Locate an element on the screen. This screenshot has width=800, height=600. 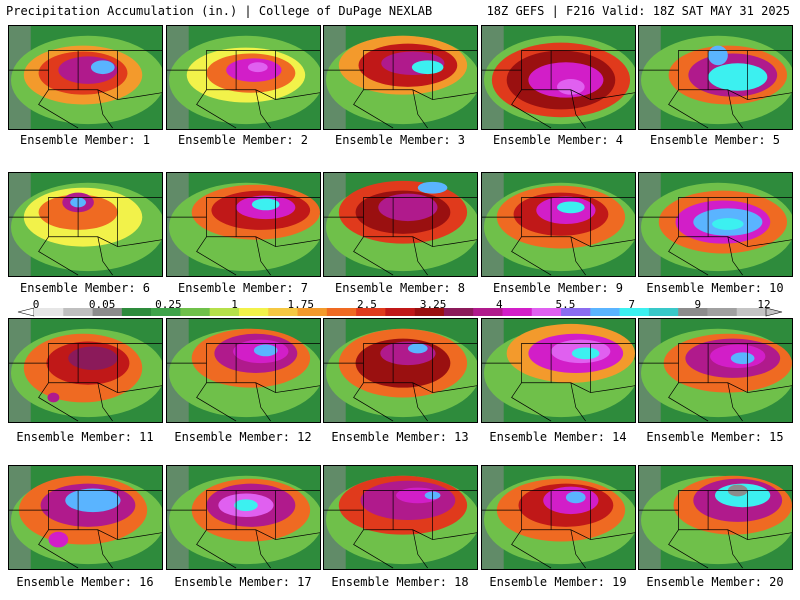
member-caption: Ensemble Member: 12 is located at coordinates (243, 437).